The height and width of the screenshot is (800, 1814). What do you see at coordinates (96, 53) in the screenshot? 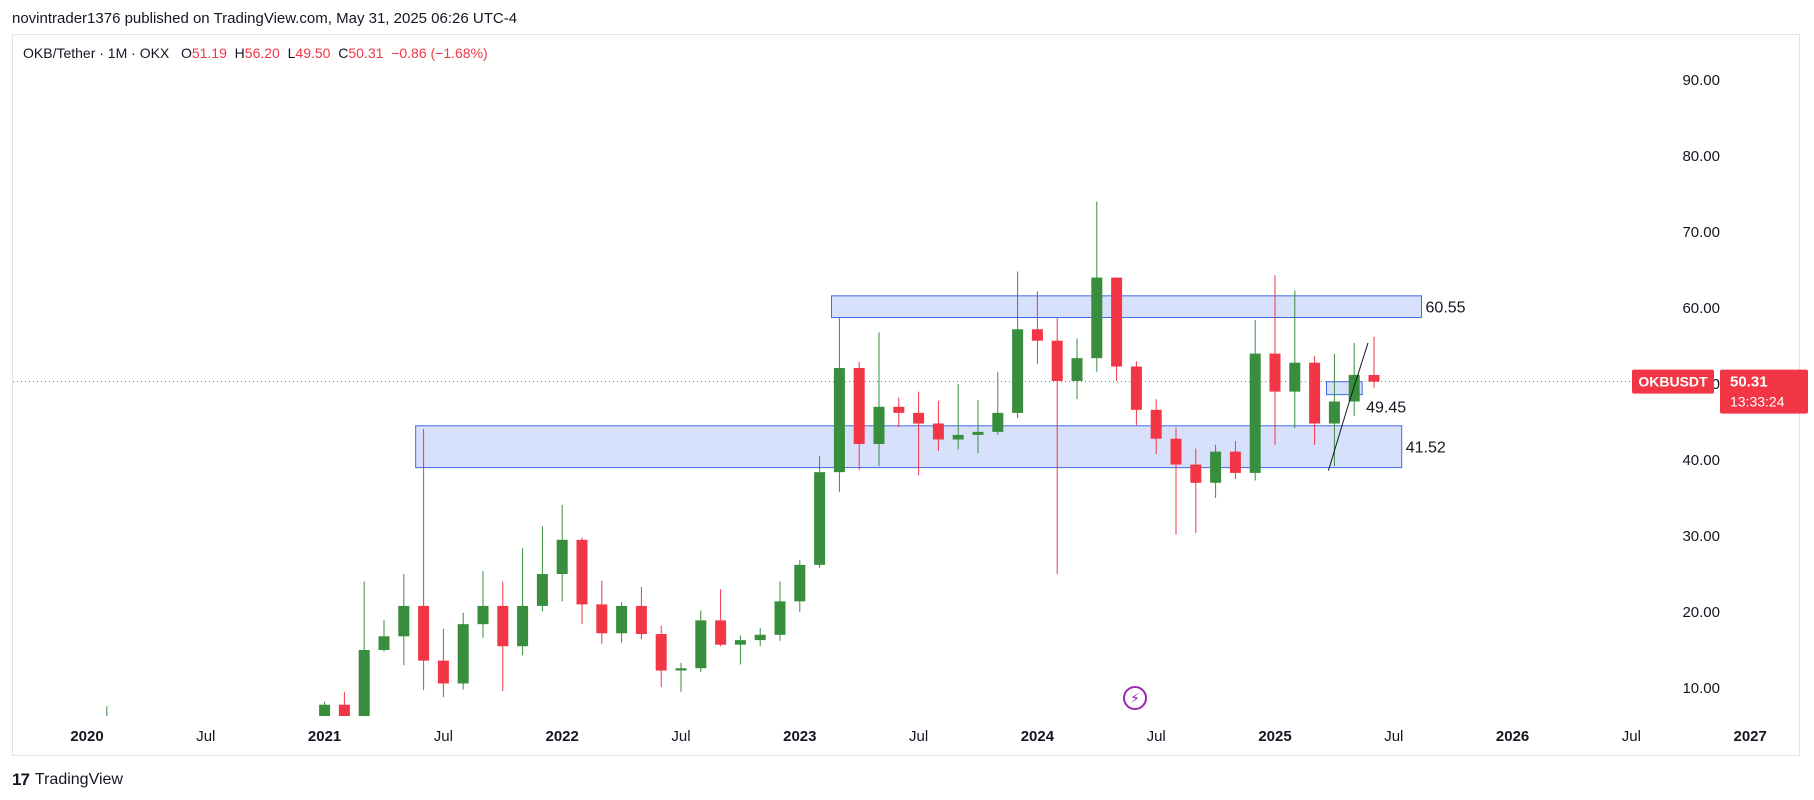
I see `legend-symbol: OKB/Tether · 1M · OKX` at bounding box center [96, 53].